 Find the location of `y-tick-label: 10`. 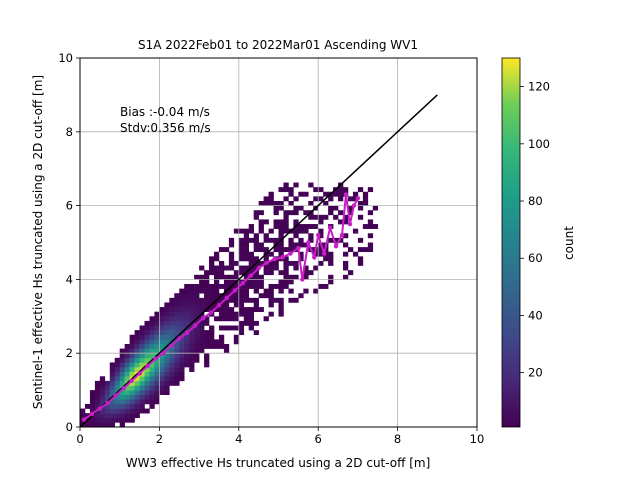

y-tick-label: 10 is located at coordinates (65, 58).